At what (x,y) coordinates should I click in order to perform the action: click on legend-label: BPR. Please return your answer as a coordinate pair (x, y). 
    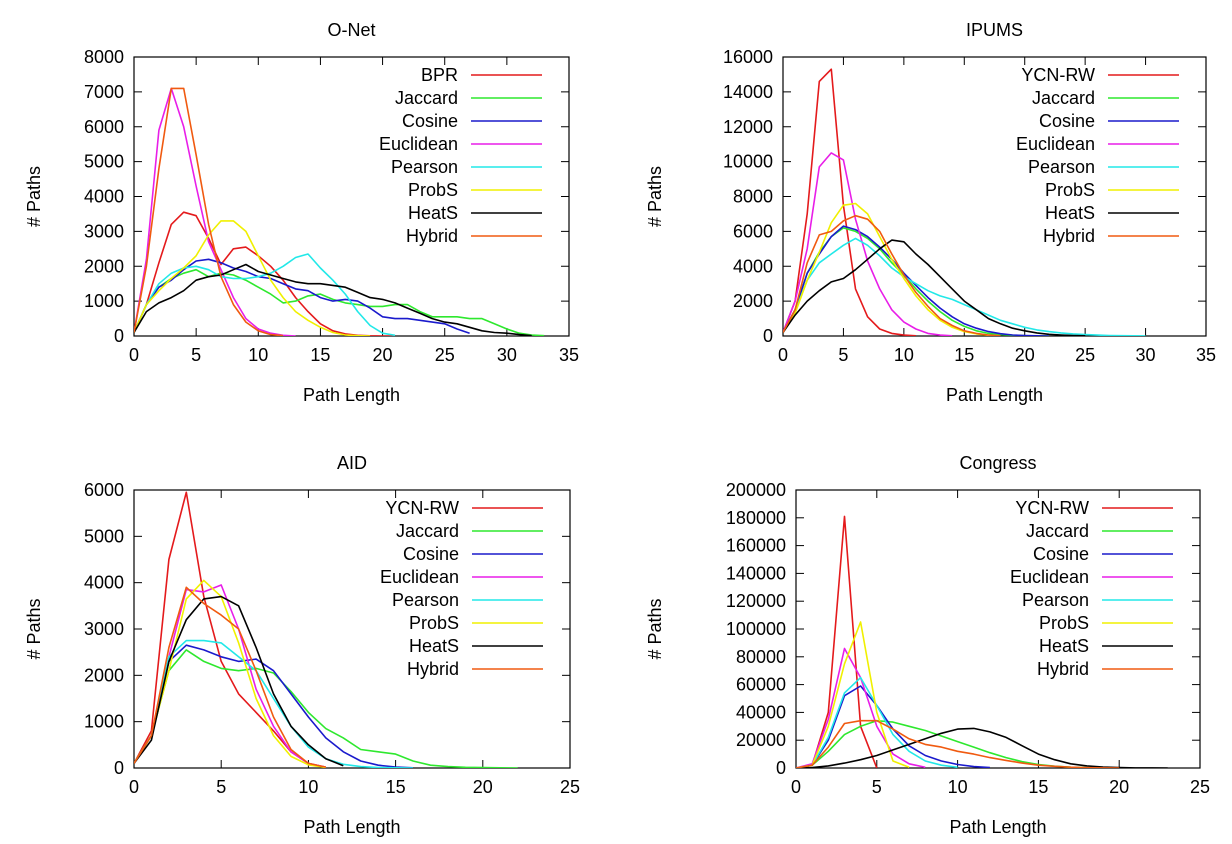
    Looking at the image, I should click on (439, 75).